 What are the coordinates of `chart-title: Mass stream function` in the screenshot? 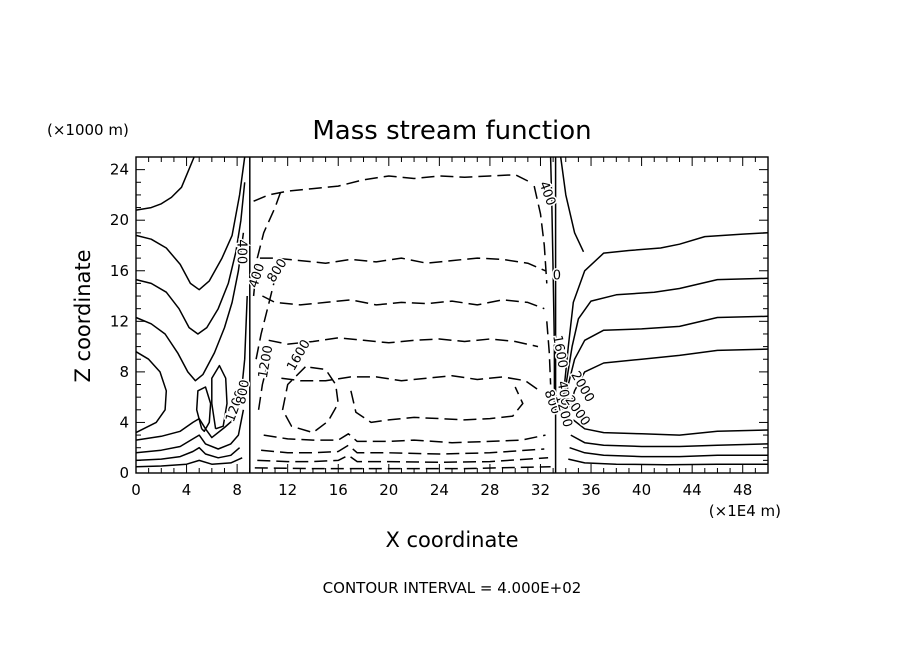 It's located at (451, 131).